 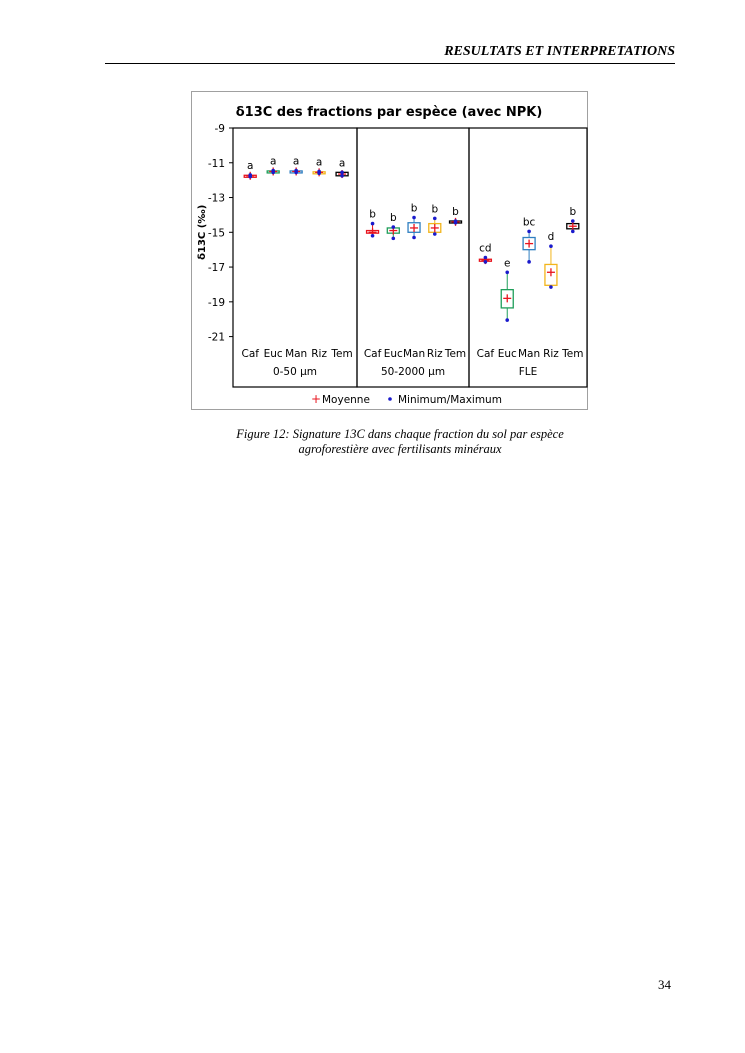 I want to click on y-tick-label: -9, so click(x=220, y=129).